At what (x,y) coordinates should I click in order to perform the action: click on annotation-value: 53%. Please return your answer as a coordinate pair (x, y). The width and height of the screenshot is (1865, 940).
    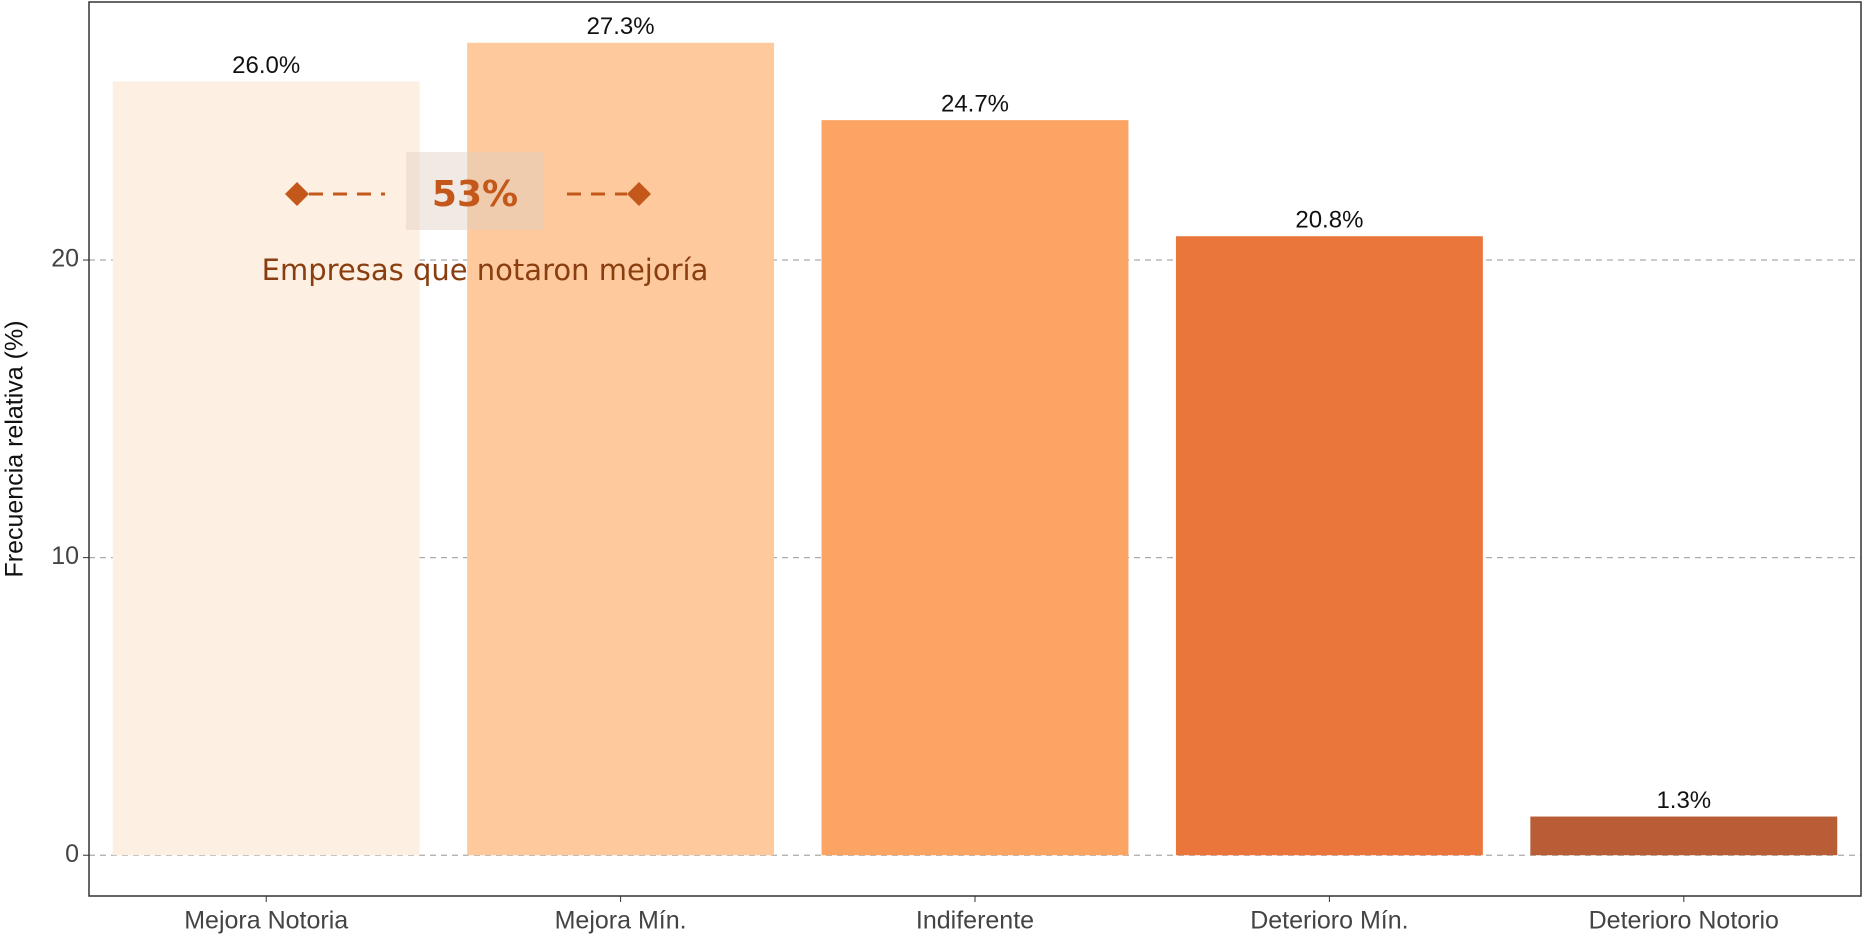
    Looking at the image, I should click on (475, 194).